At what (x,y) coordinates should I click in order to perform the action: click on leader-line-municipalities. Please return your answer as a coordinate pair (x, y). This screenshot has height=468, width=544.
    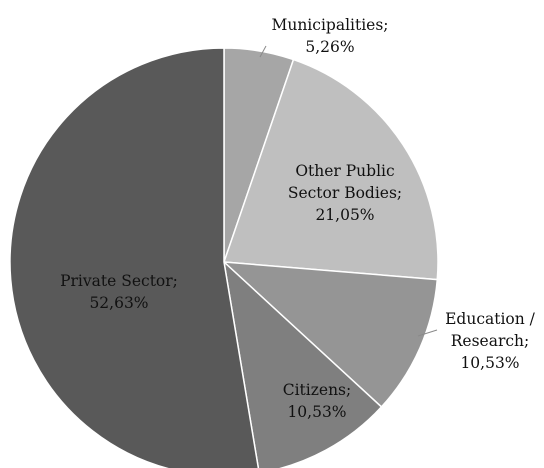
    Looking at the image, I should click on (263, 51).